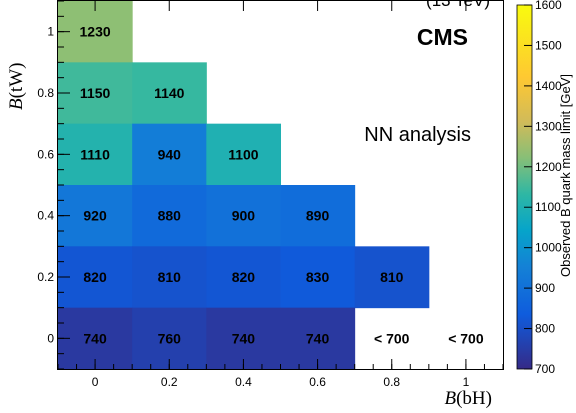 The width and height of the screenshot is (576, 413). I want to click on colorbar, so click(524, 187).